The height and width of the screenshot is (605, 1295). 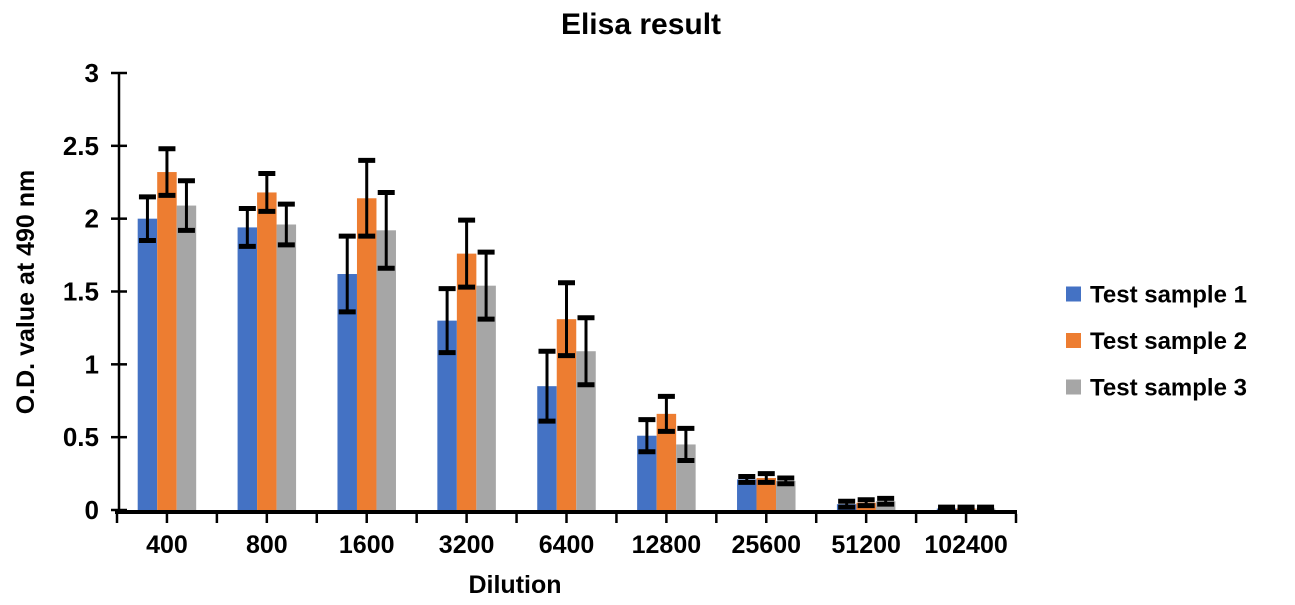 What do you see at coordinates (514, 585) in the screenshot?
I see `x-axis-title: Dilution` at bounding box center [514, 585].